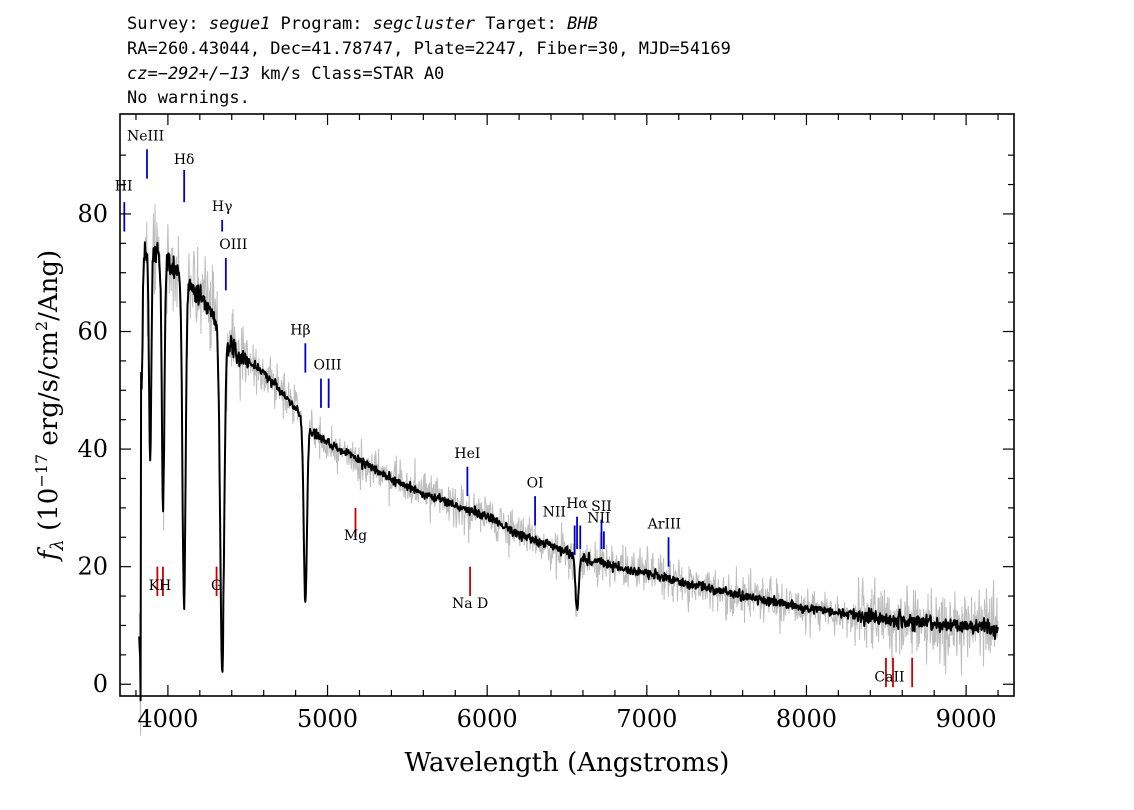 This screenshot has width=1134, height=810. Describe the element at coordinates (424, 24) in the screenshot. I see `header-segment: segcluster` at that location.